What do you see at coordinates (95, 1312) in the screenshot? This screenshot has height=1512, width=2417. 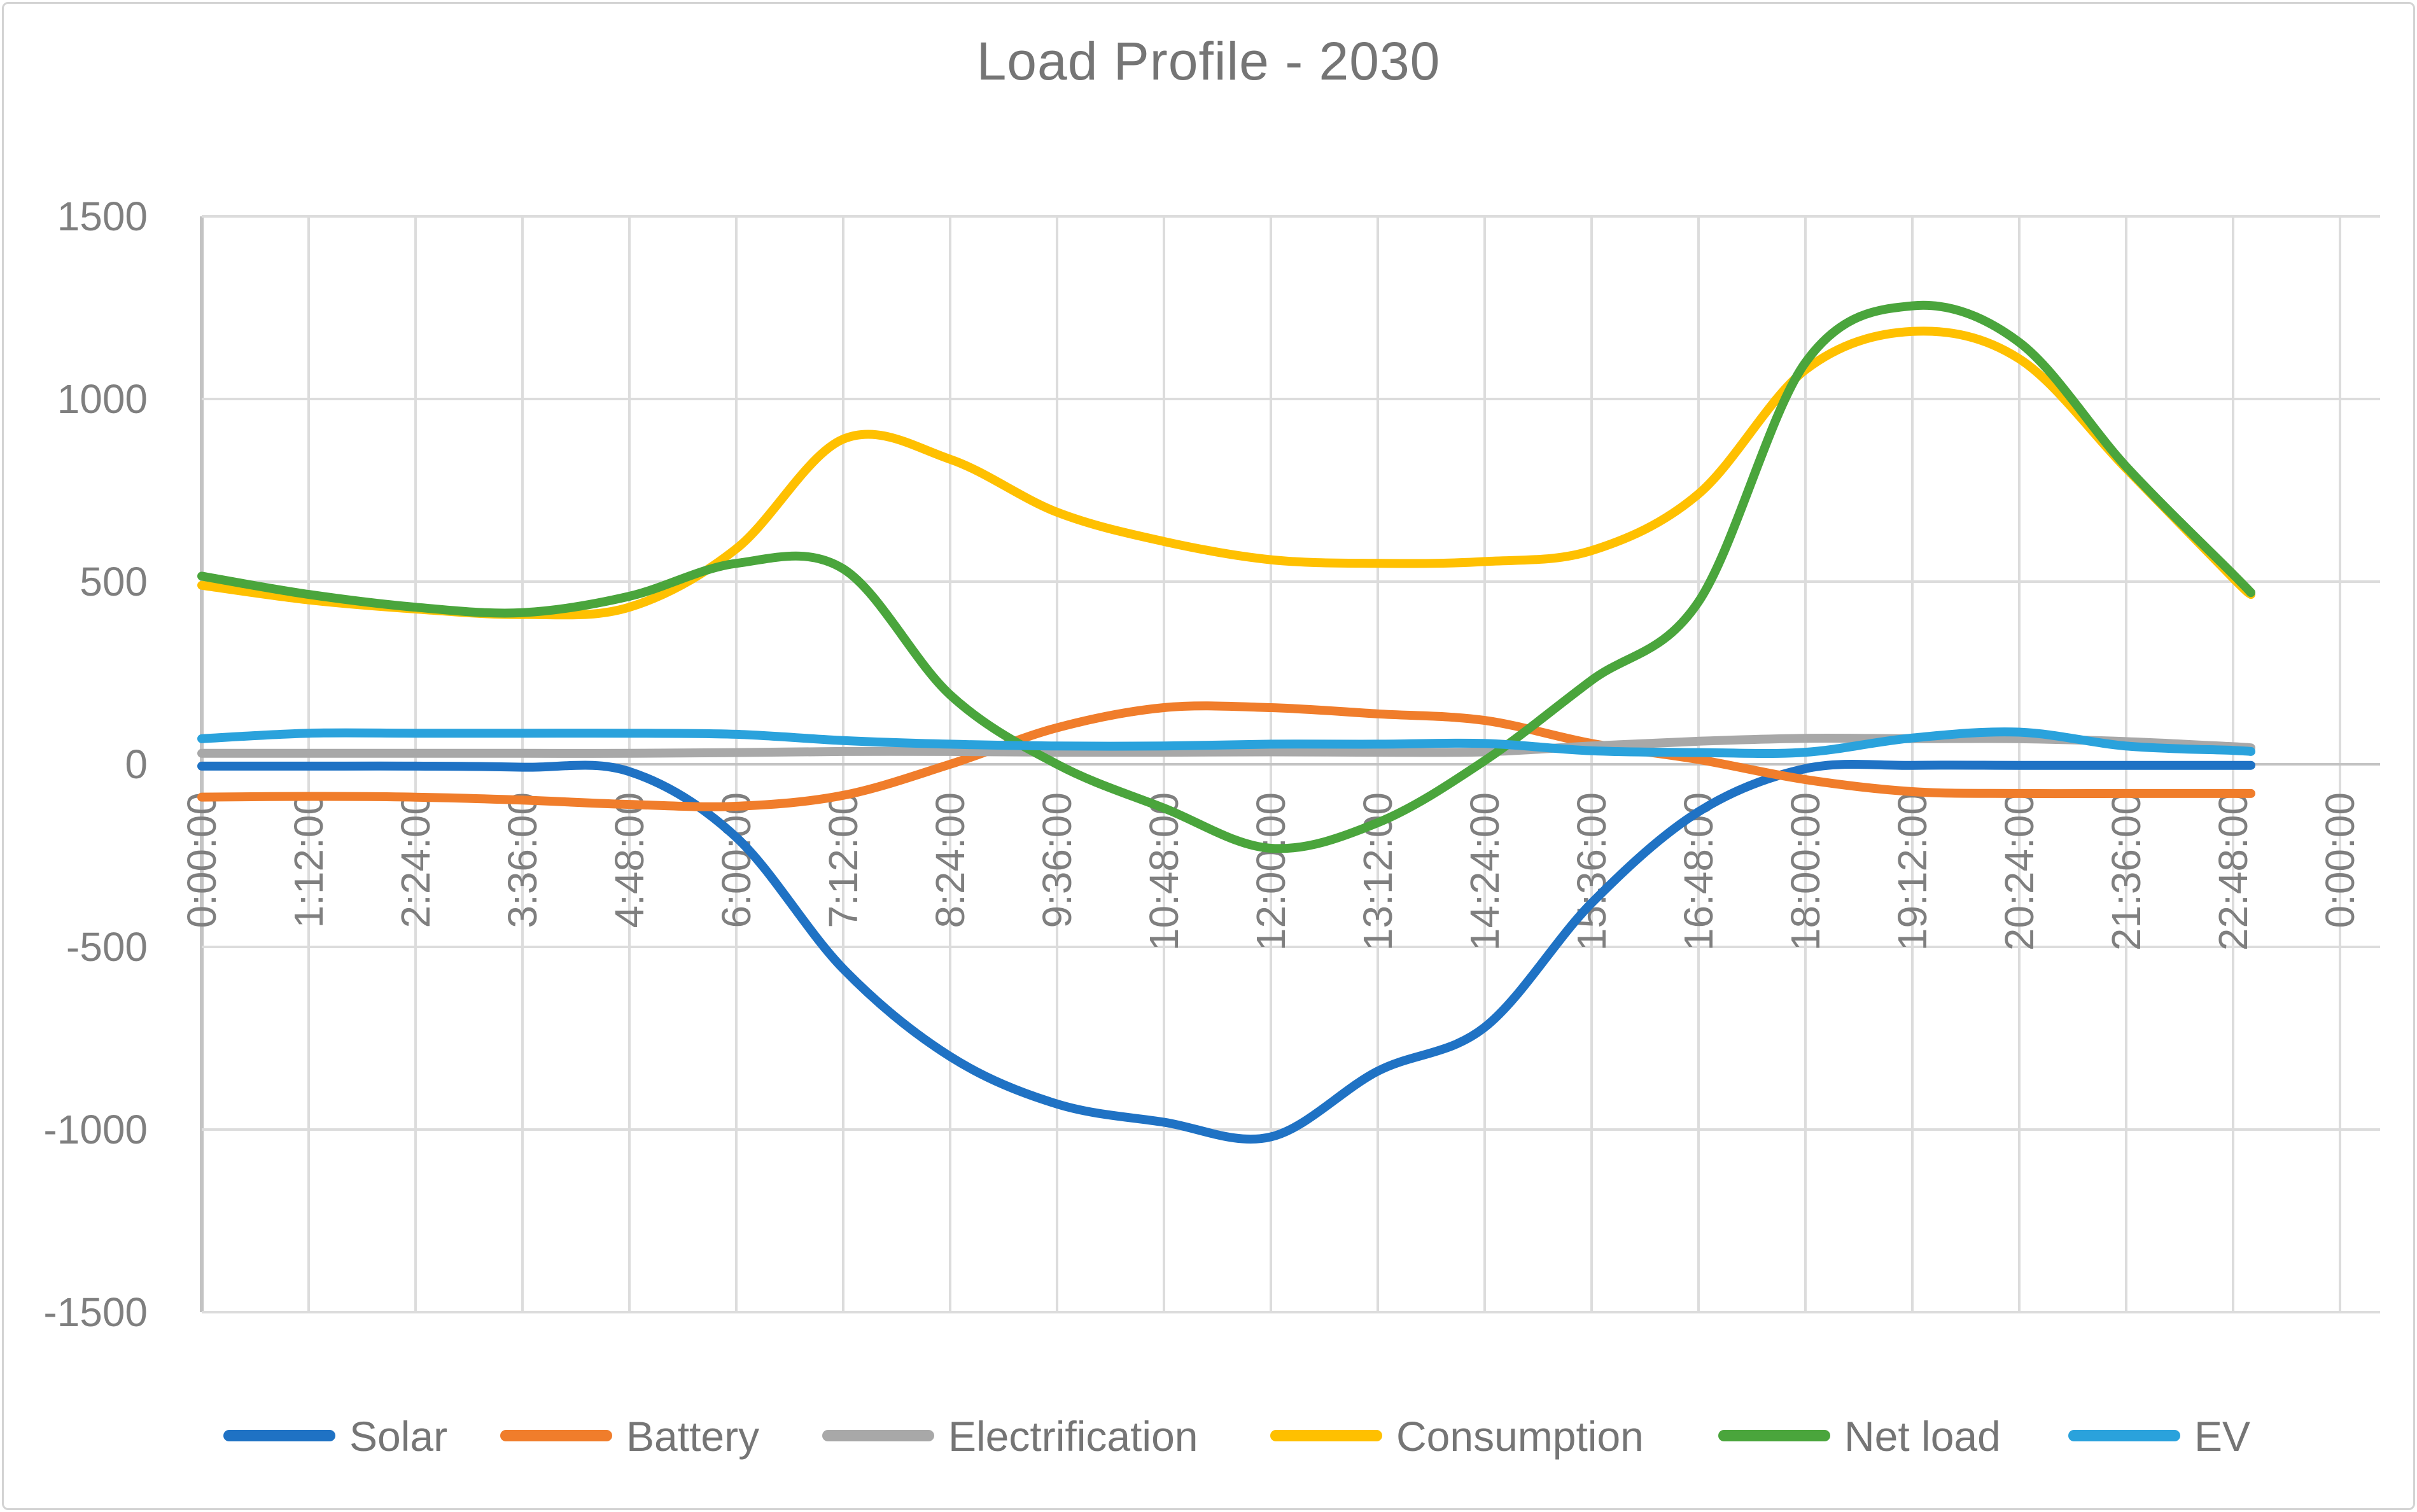 I see `y-axis-tick-label: -1500` at bounding box center [95, 1312].